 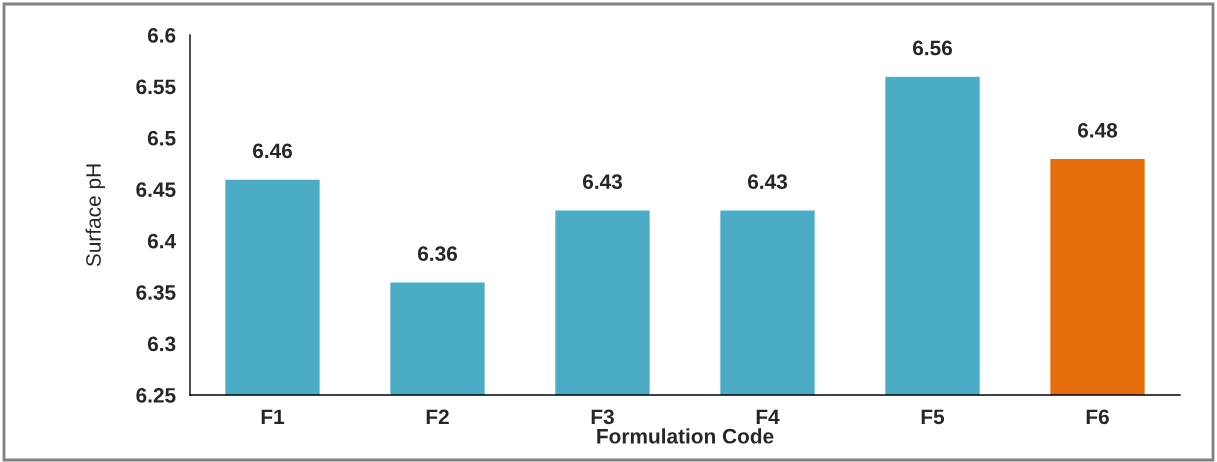 I want to click on x-axis-title: Formulation Code, so click(x=685, y=436).